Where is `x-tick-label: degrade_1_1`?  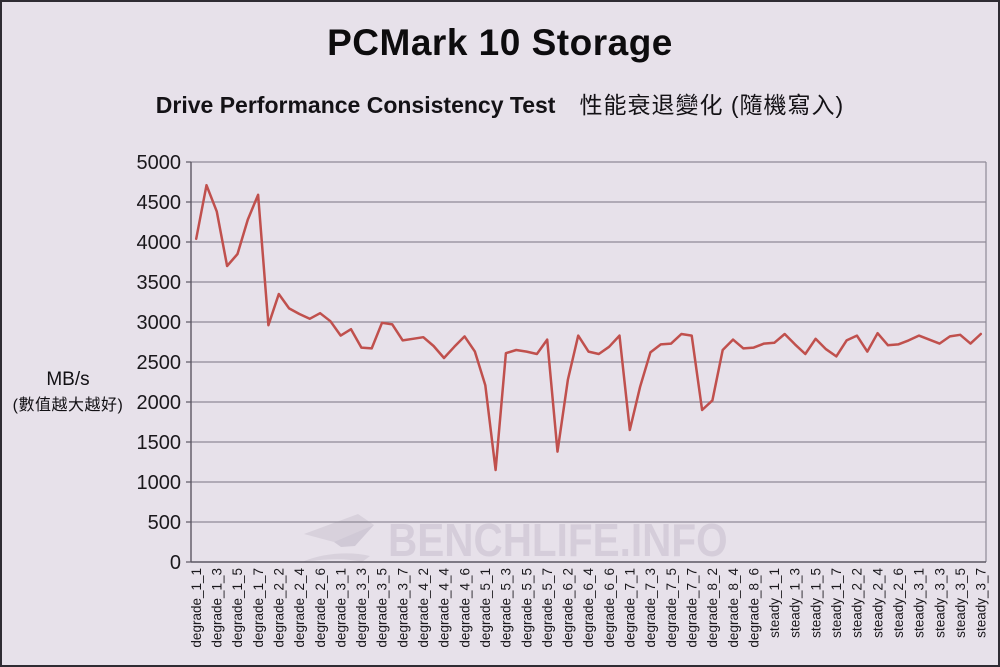 x-tick-label: degrade_1_1 is located at coordinates (196, 608).